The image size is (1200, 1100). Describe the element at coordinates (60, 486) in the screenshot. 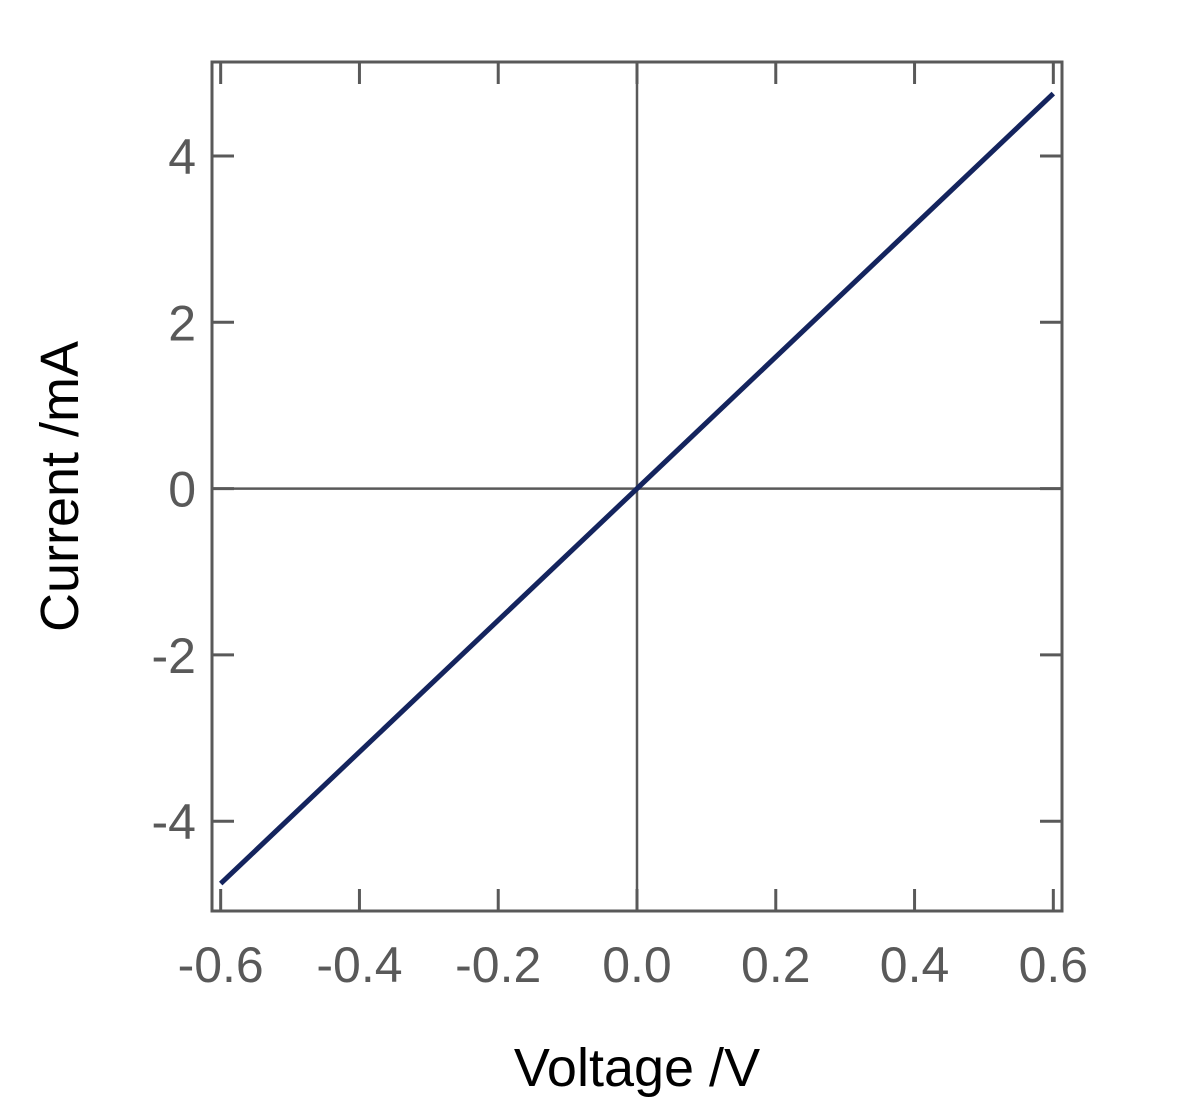

I see `y-axis-title: Current /mA` at that location.